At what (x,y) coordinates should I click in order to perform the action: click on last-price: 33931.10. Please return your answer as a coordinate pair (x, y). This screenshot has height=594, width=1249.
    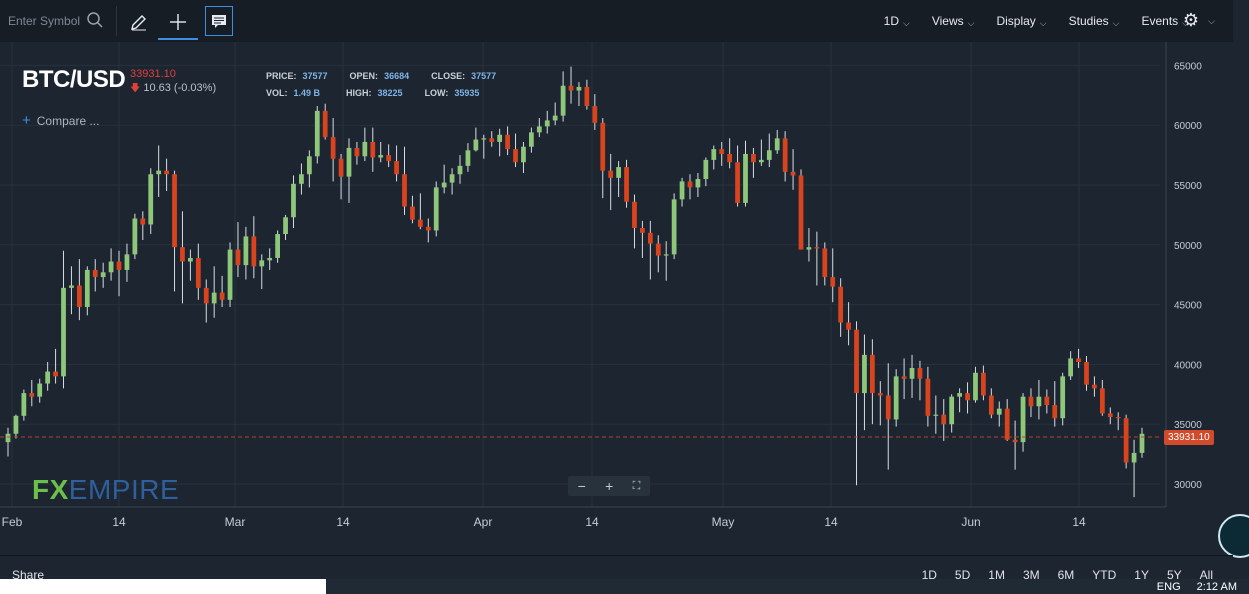
    Looking at the image, I should click on (153, 74).